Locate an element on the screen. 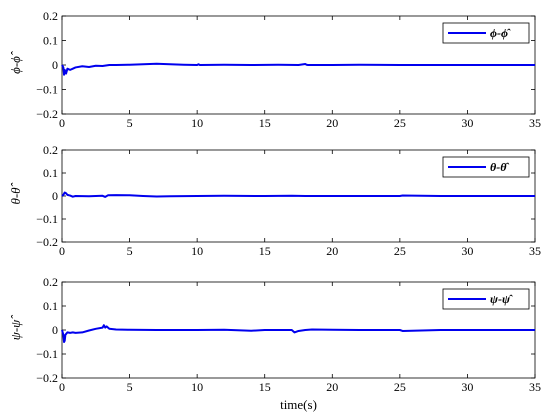 The width and height of the screenshot is (550, 415). legend-label: ϕ-ϕ̂ is located at coordinates (500, 33).